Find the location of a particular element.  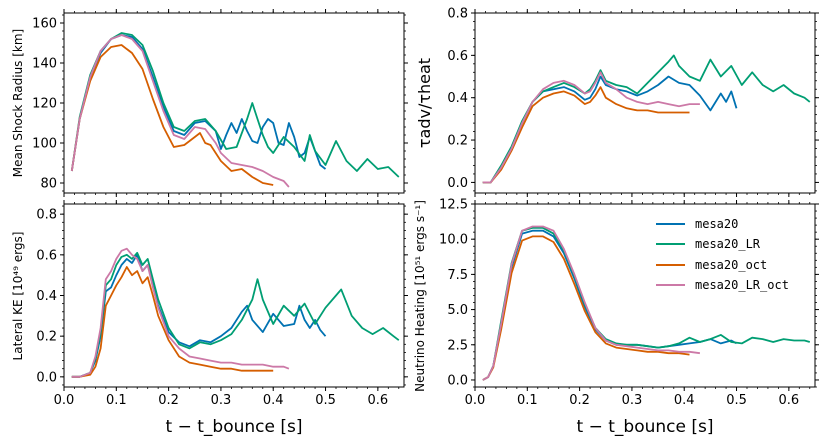

y-tick-label: 12.5 is located at coordinates (453, 205).